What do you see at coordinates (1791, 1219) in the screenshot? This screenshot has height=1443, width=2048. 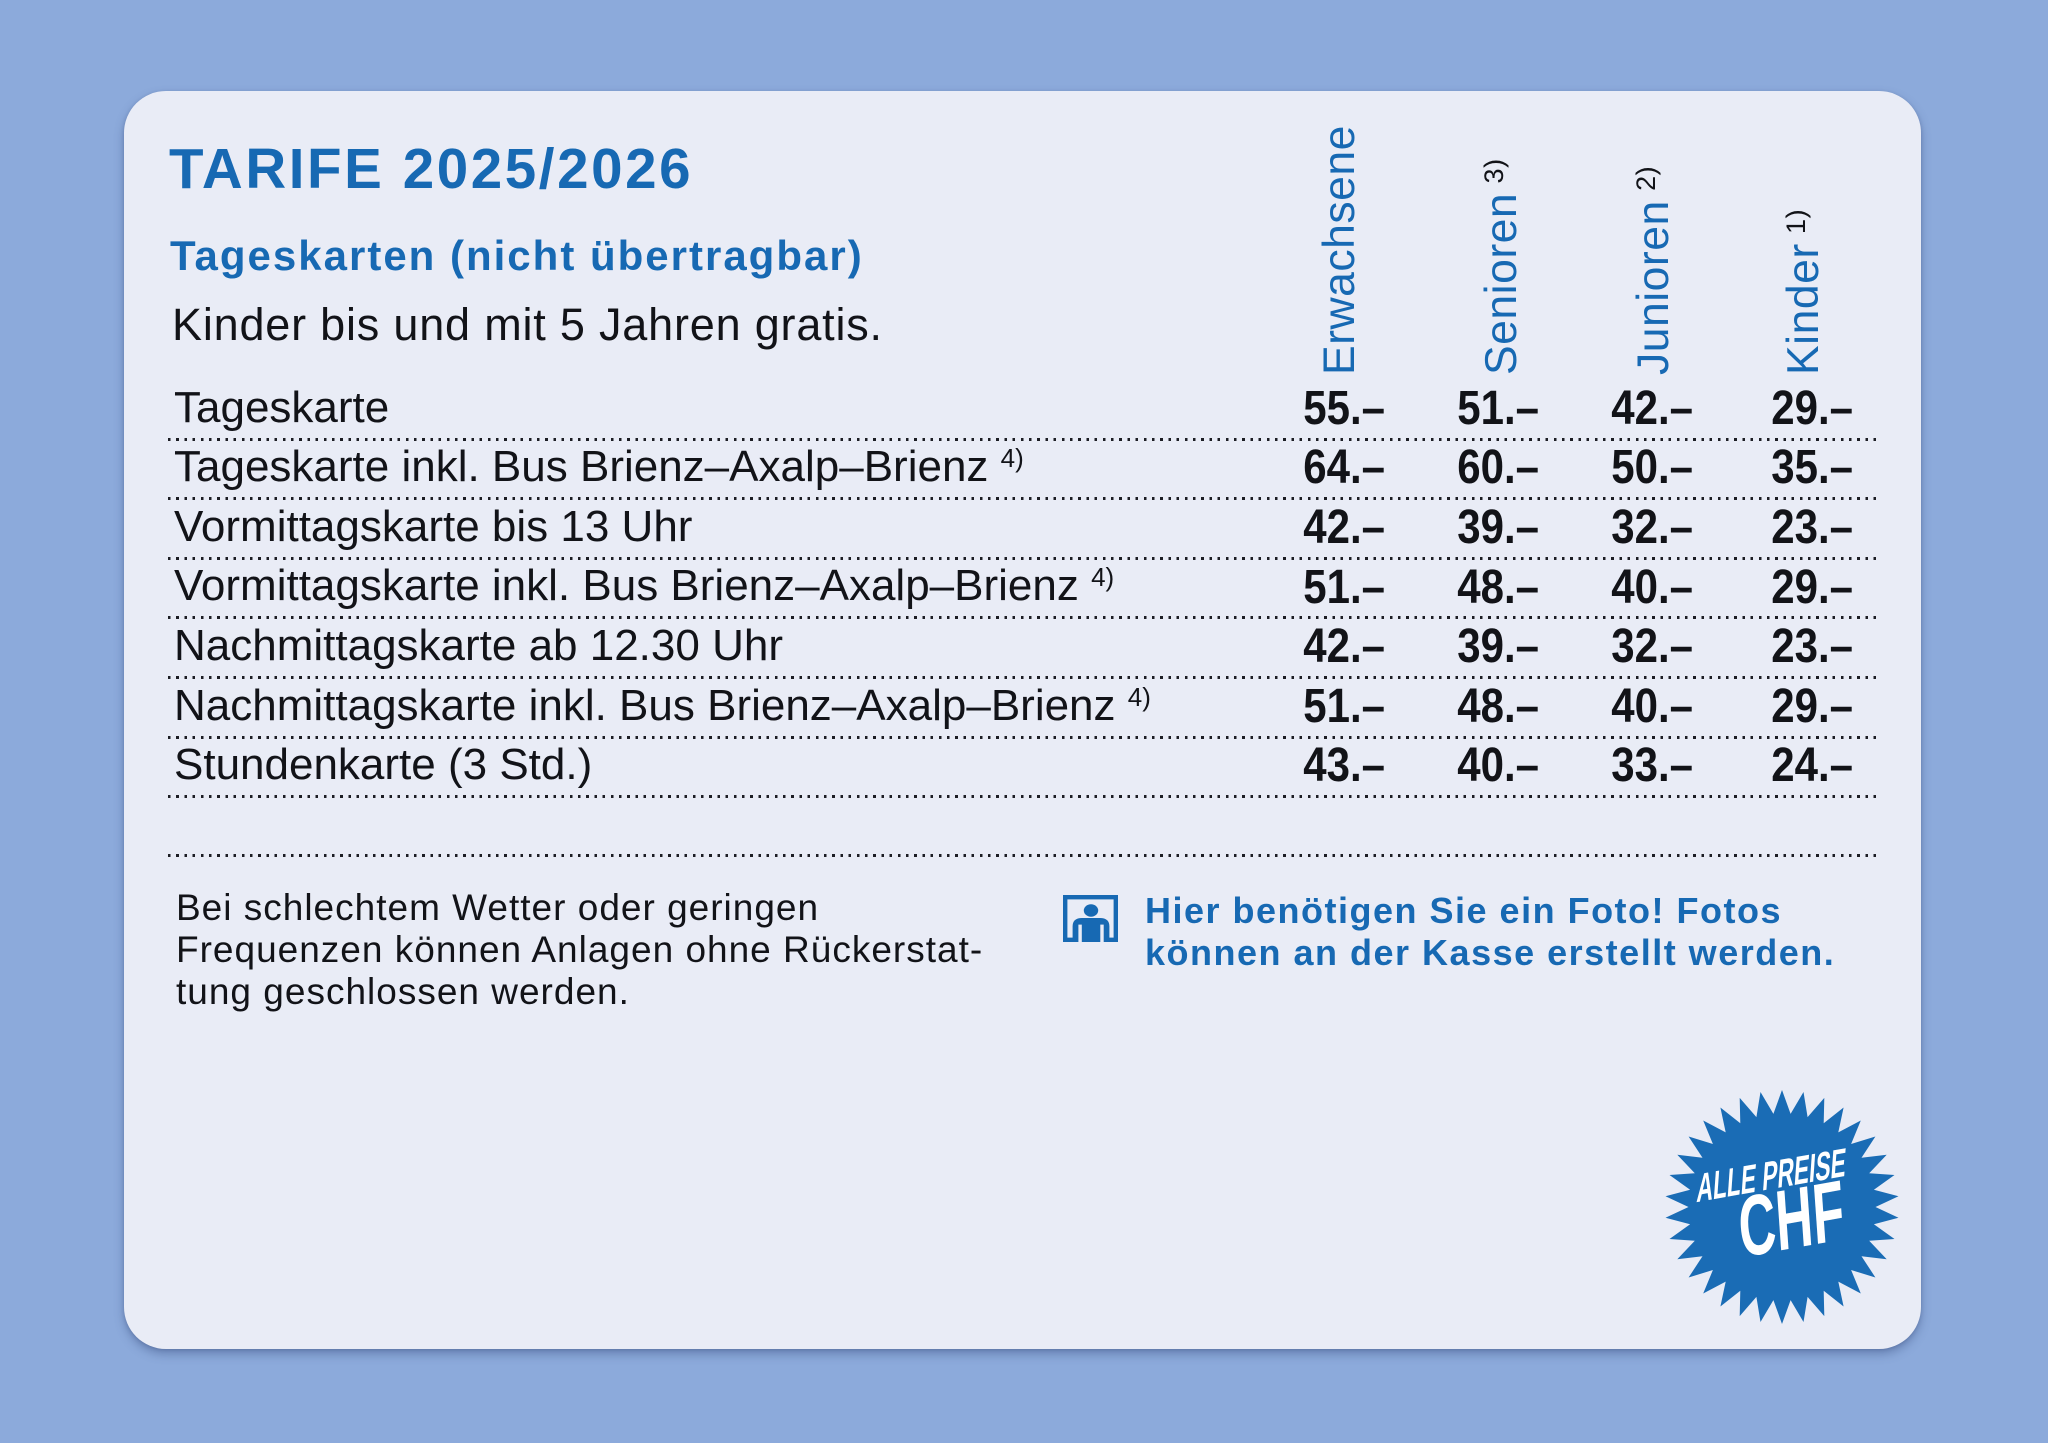 I see `svg-text: CHF` at bounding box center [1791, 1219].